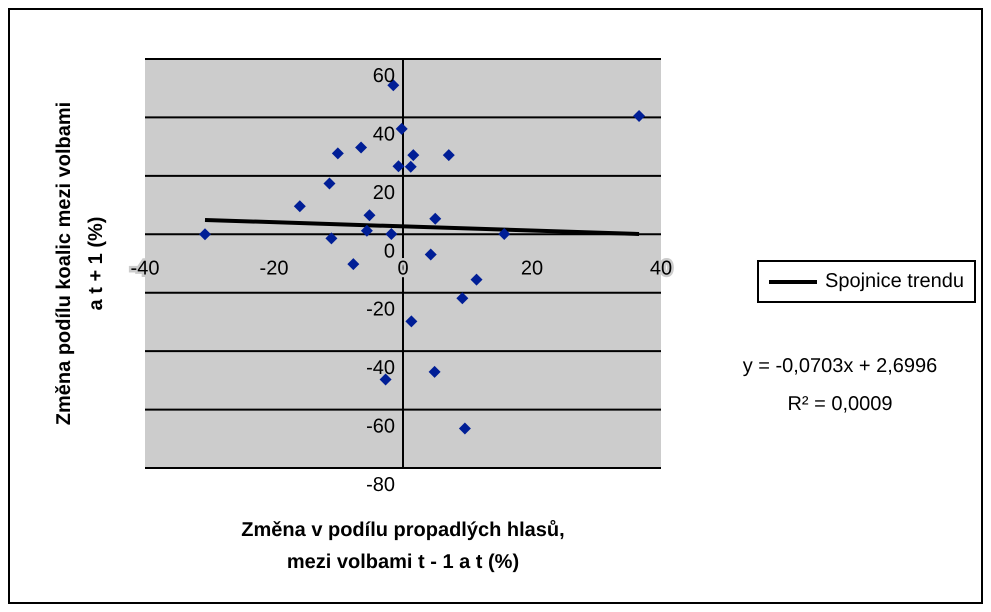 The height and width of the screenshot is (612, 991). What do you see at coordinates (661, 268) in the screenshot?
I see `x-tick-label: 40` at bounding box center [661, 268].